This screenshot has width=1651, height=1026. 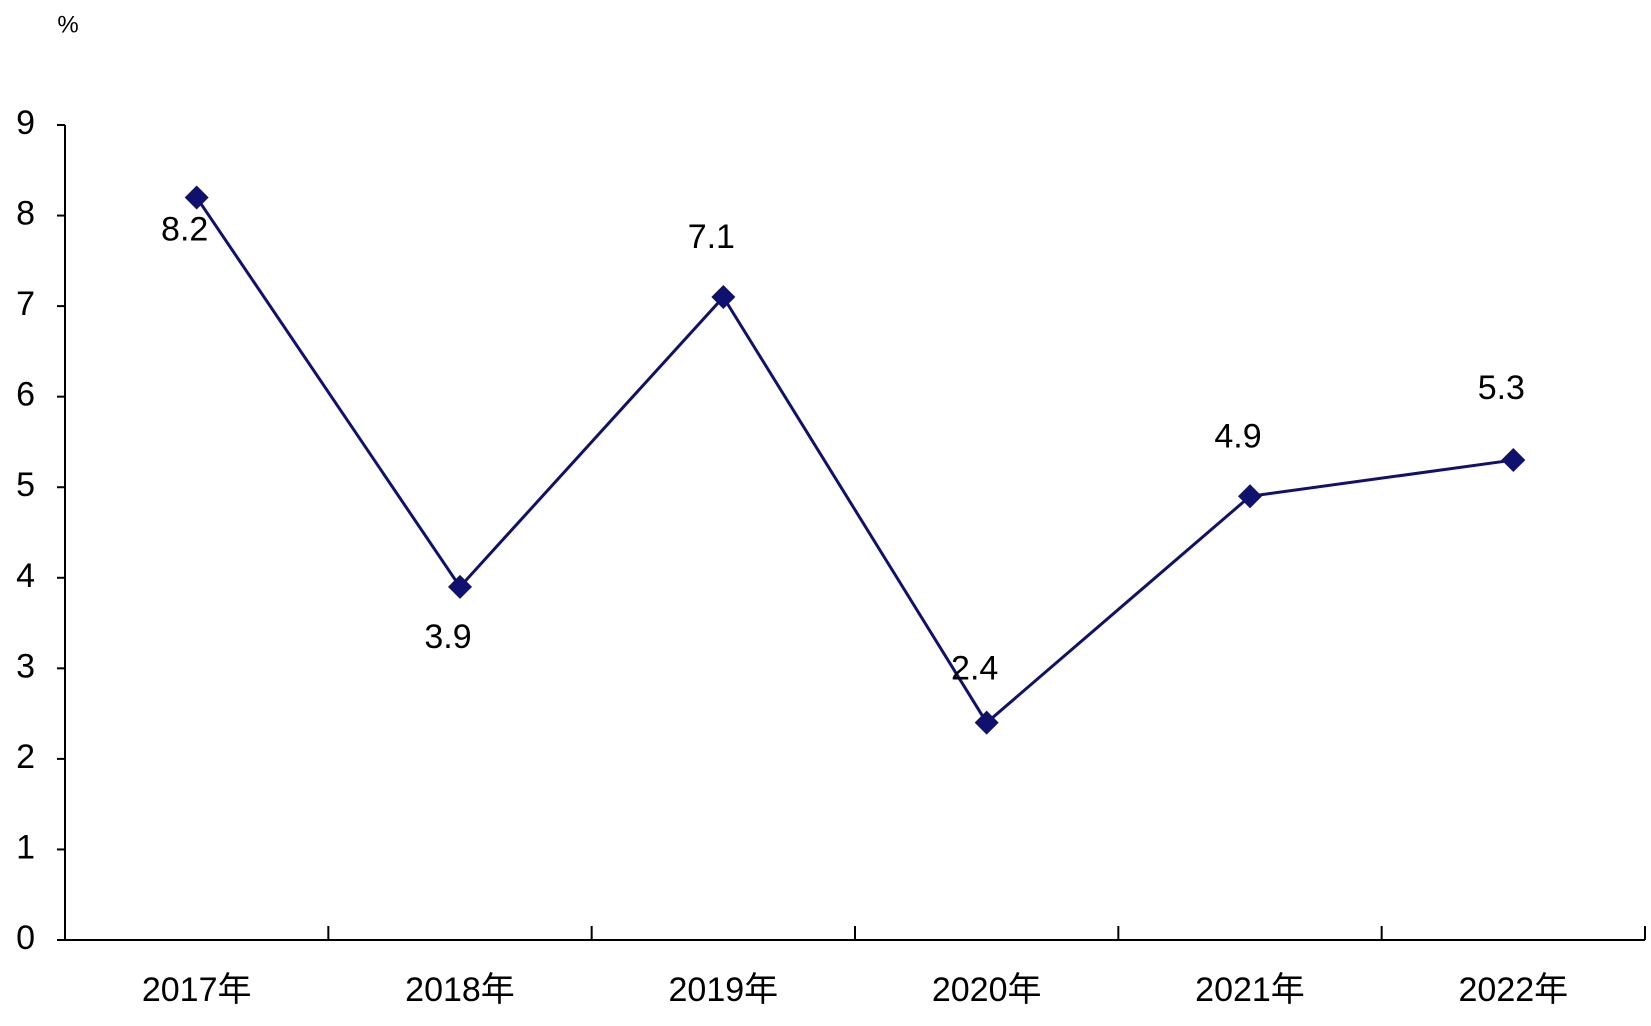 I want to click on y-tick-label: 0, so click(x=25, y=938).